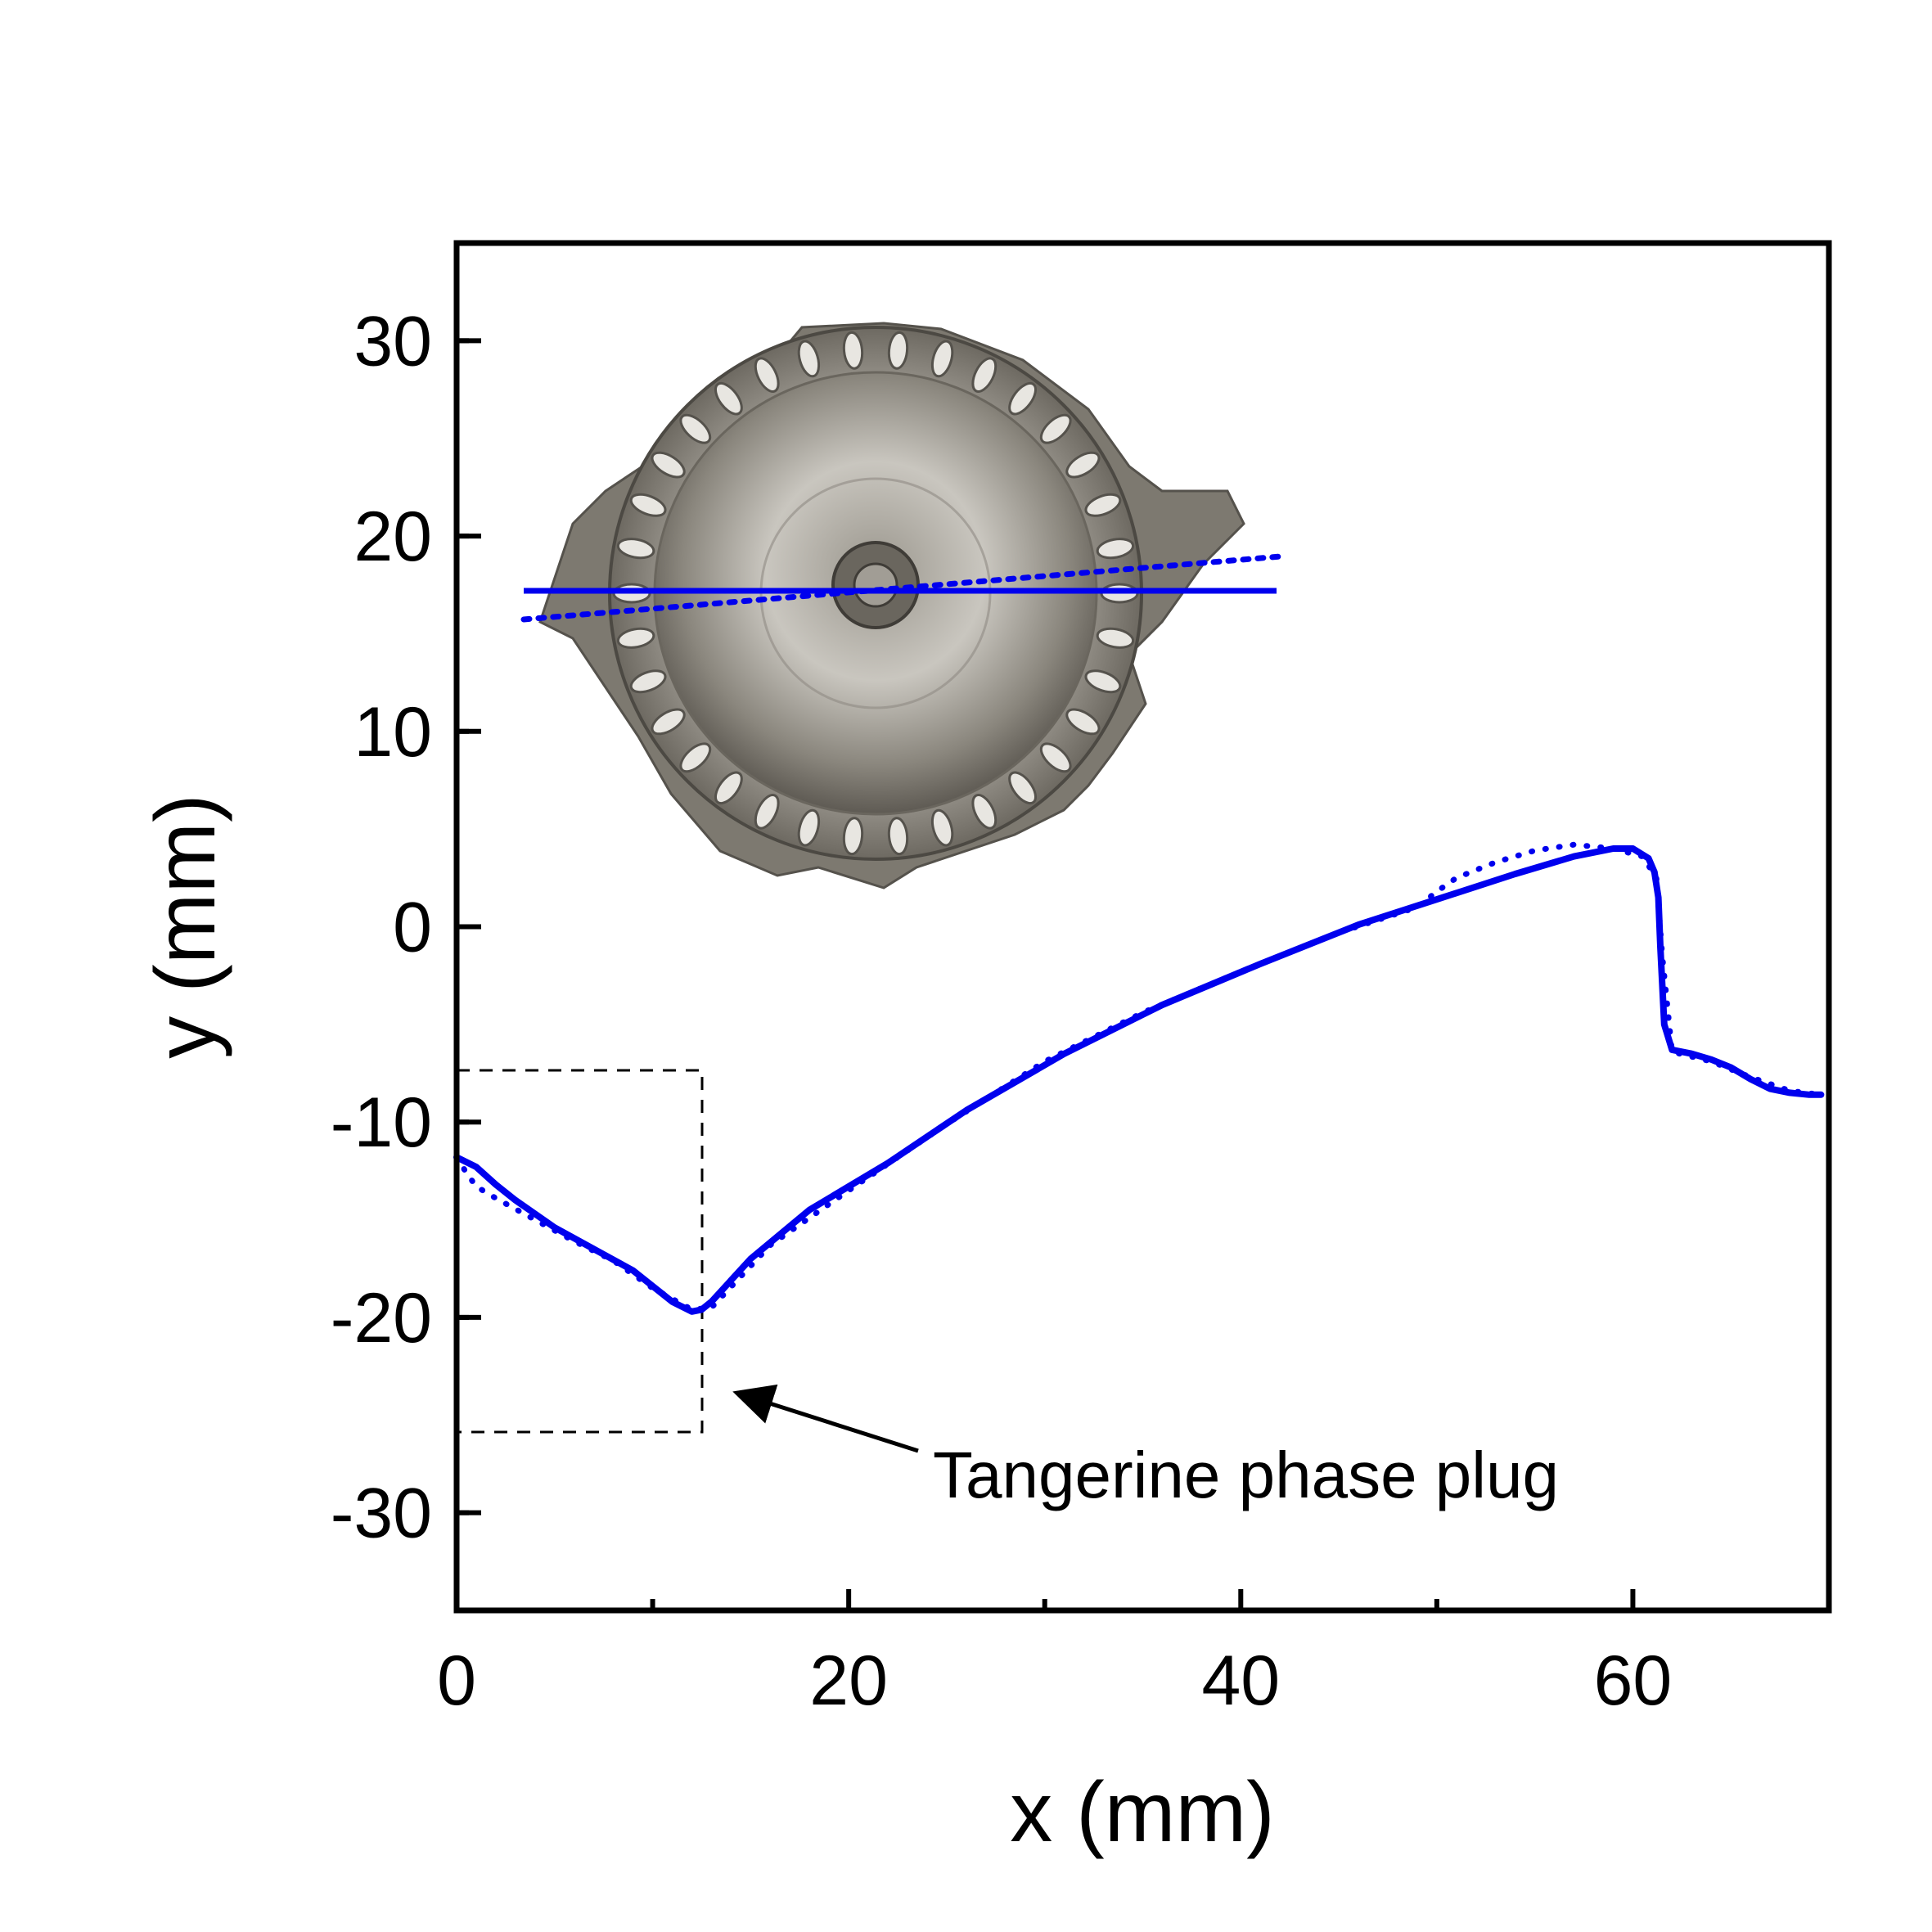 The height and width of the screenshot is (1932, 1932). I want to click on y-tick-label: 0, so click(413, 928).